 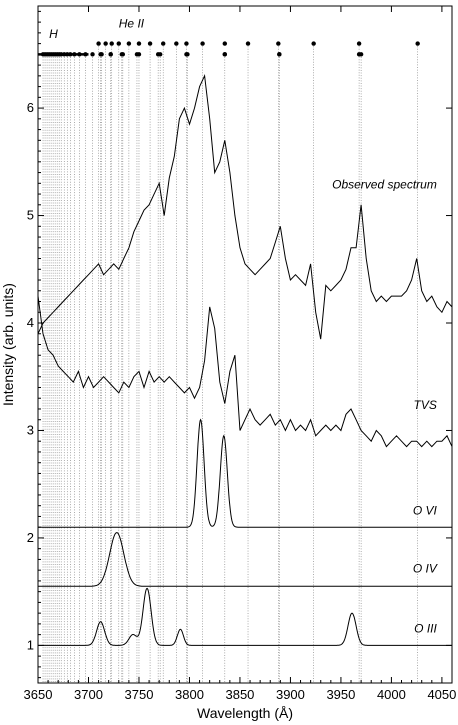 What do you see at coordinates (30, 537) in the screenshot?
I see `y-tick-label: 2` at bounding box center [30, 537].